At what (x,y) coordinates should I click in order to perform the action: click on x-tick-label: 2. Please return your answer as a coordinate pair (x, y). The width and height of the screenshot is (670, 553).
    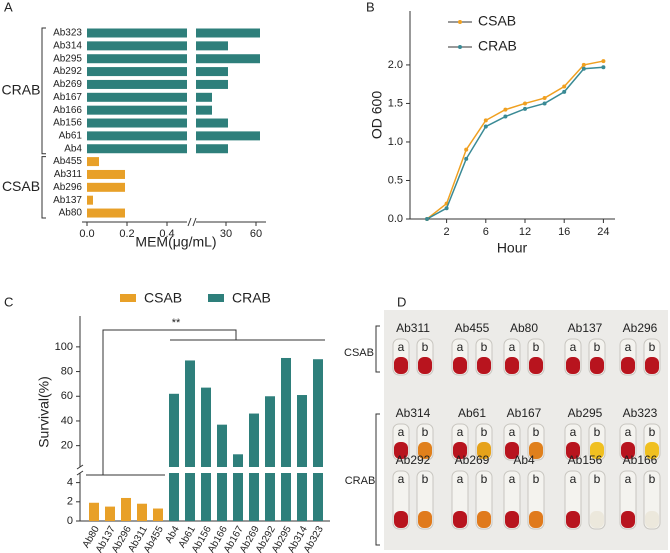
    Looking at the image, I should click on (447, 232).